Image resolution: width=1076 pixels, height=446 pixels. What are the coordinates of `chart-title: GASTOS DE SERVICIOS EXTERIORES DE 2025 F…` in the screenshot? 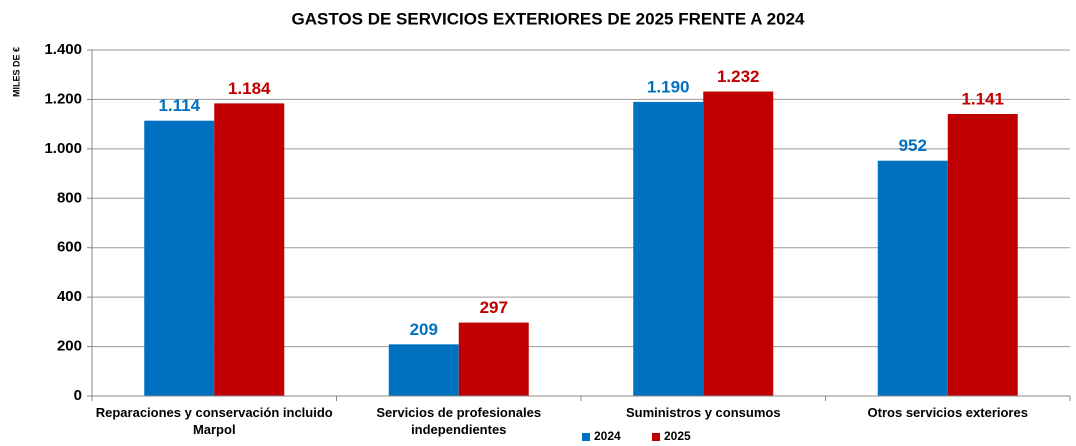 It's located at (549, 18).